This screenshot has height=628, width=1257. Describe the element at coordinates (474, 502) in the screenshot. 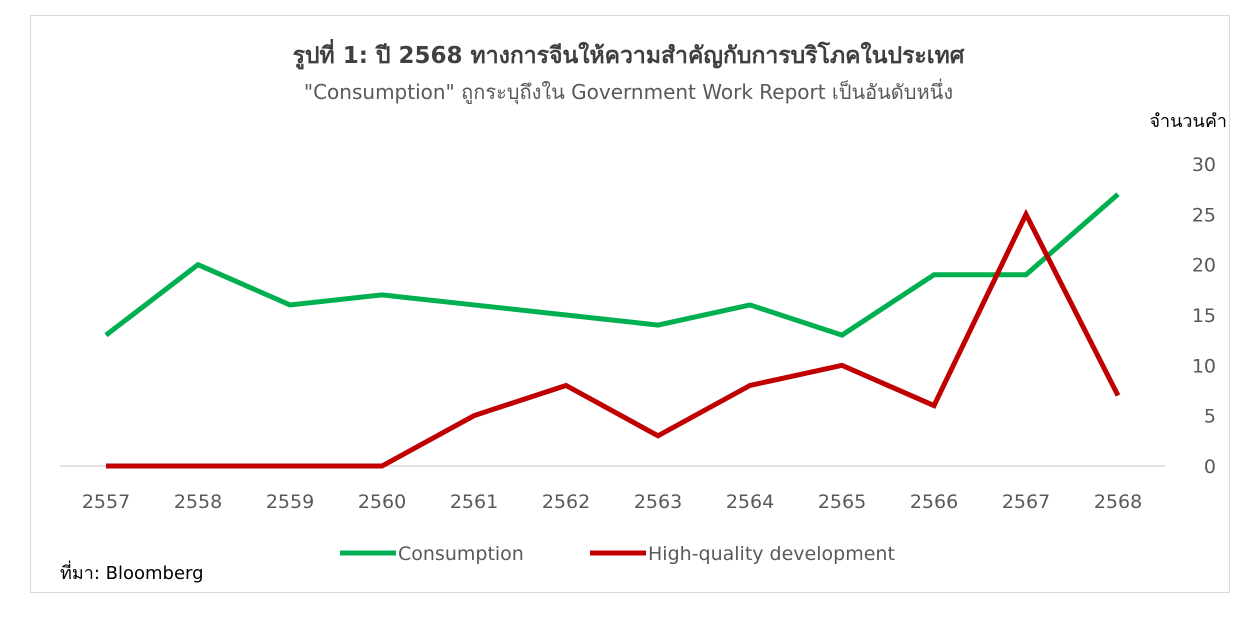

I see `x-tick-label: 2561` at that location.